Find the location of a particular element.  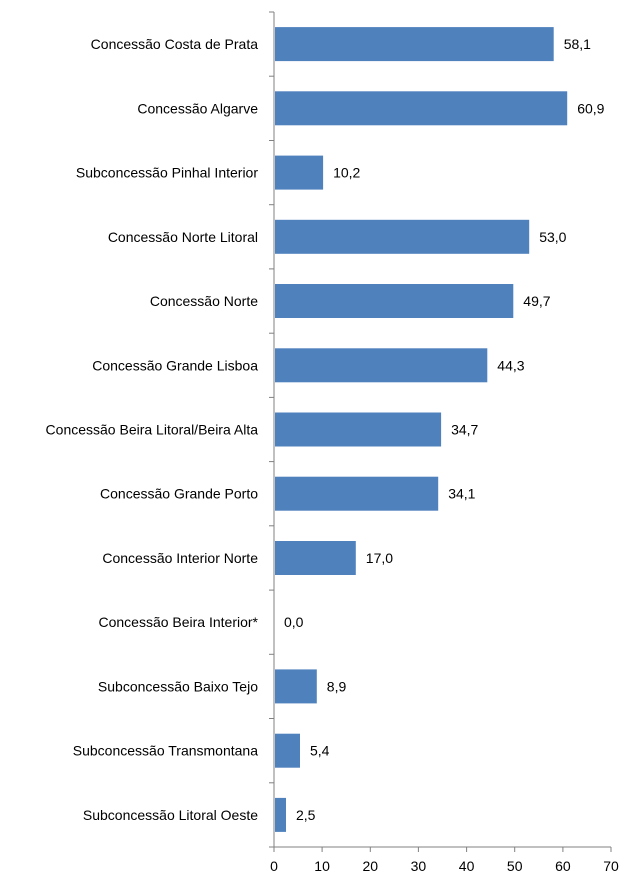

category-label: Subconcessão Litoral Oeste is located at coordinates (170, 815).